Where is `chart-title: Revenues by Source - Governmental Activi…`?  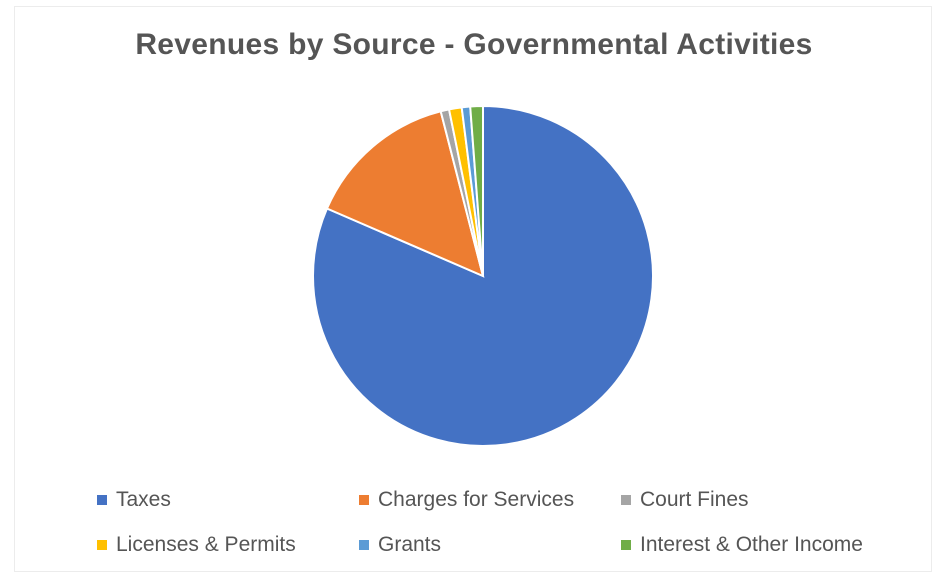 chart-title: Revenues by Source - Governmental Activi… is located at coordinates (474, 44).